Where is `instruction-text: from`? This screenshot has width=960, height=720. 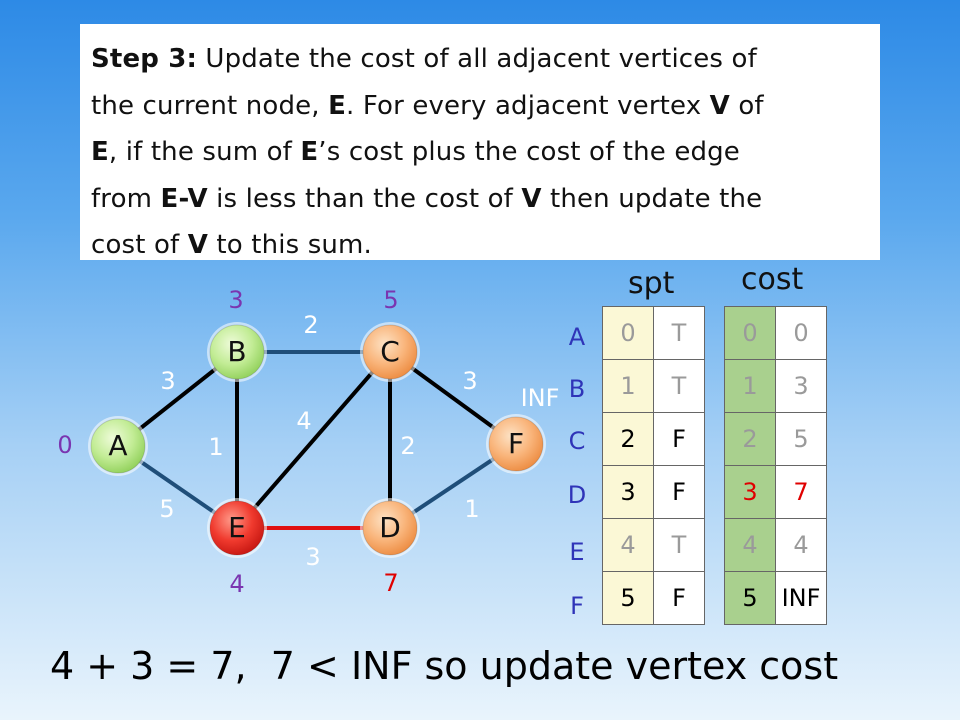 instruction-text: from is located at coordinates (126, 198).